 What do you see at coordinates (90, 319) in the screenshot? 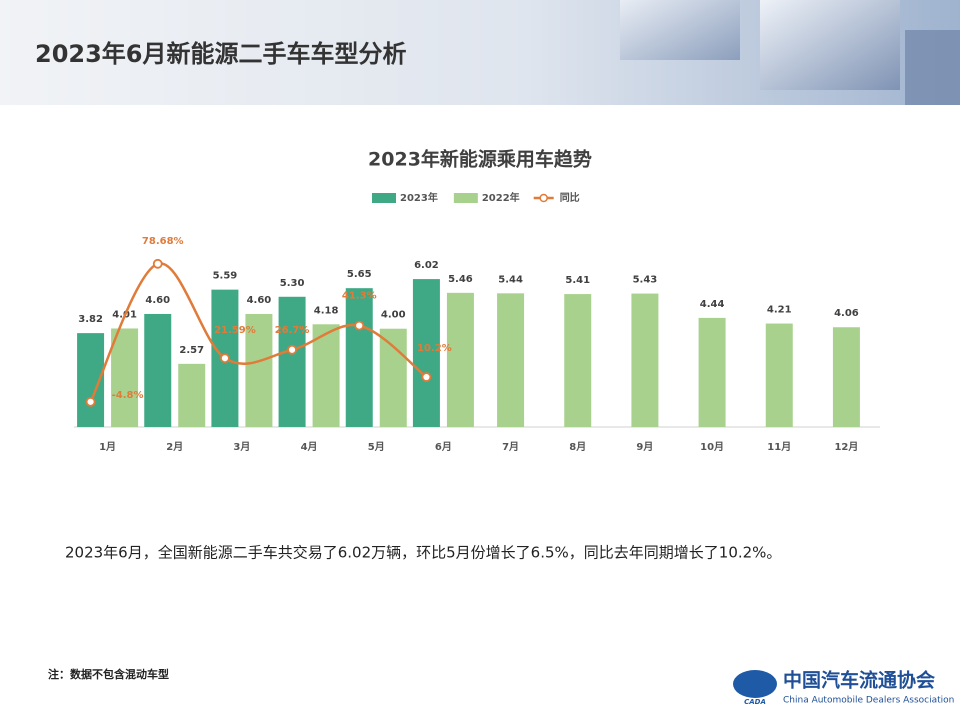
I see `bar-value-label: 3.82` at bounding box center [90, 319].